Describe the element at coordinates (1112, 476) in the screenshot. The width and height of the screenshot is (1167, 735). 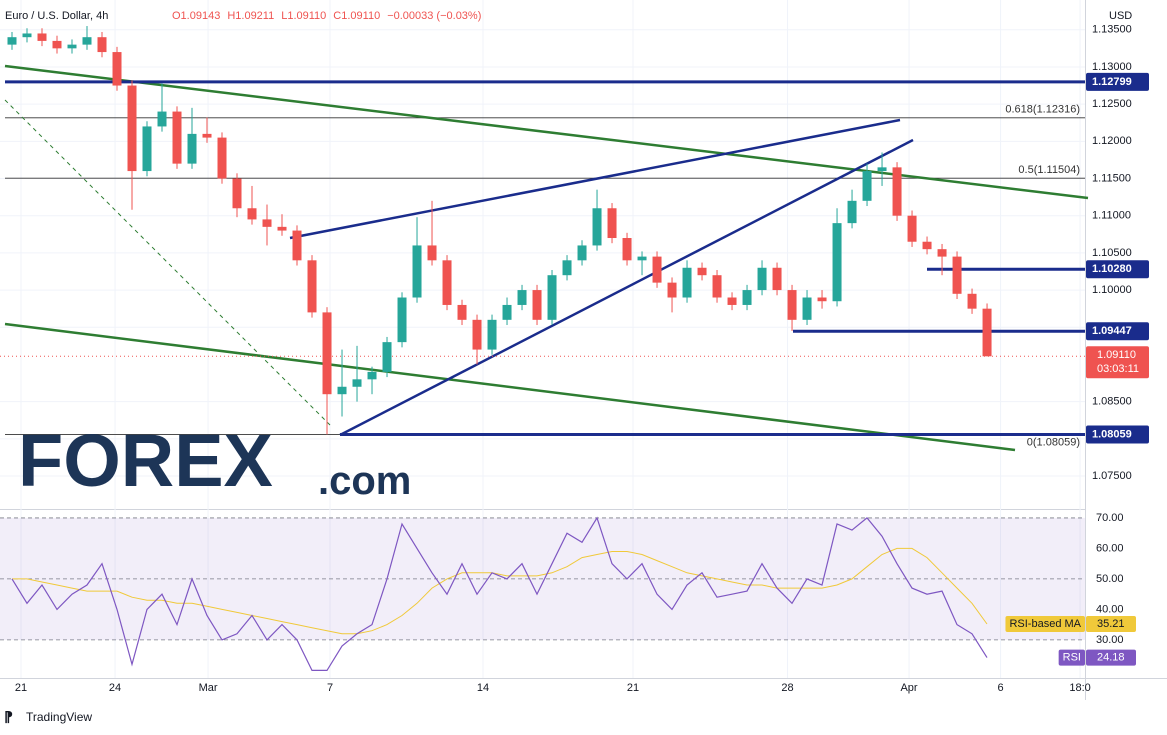
I see `y-tick-label: 1.07500` at that location.